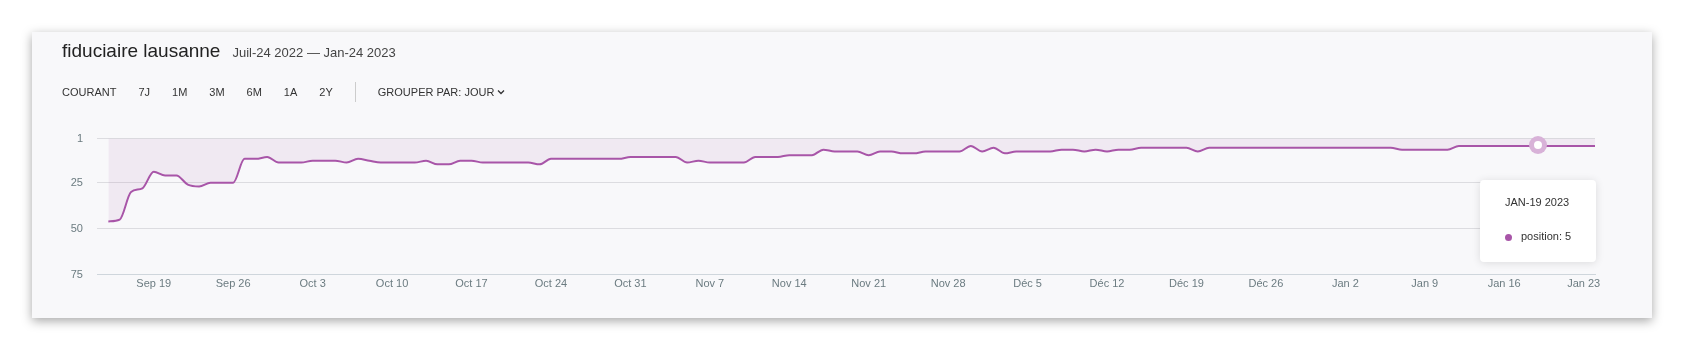  I want to click on tooltip-card: JAN-19 2023 position: 5, so click(1538, 221).